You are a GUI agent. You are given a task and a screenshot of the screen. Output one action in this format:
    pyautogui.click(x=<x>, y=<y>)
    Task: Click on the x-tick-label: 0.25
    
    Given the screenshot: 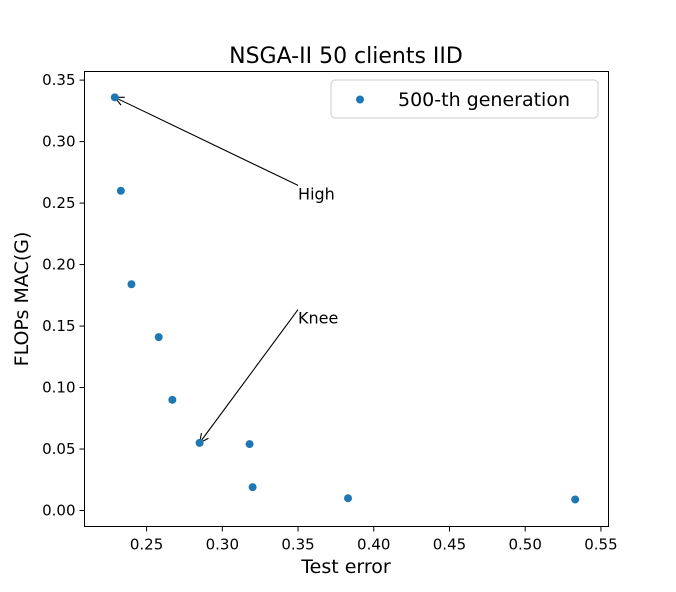 What is the action you would take?
    pyautogui.click(x=146, y=545)
    